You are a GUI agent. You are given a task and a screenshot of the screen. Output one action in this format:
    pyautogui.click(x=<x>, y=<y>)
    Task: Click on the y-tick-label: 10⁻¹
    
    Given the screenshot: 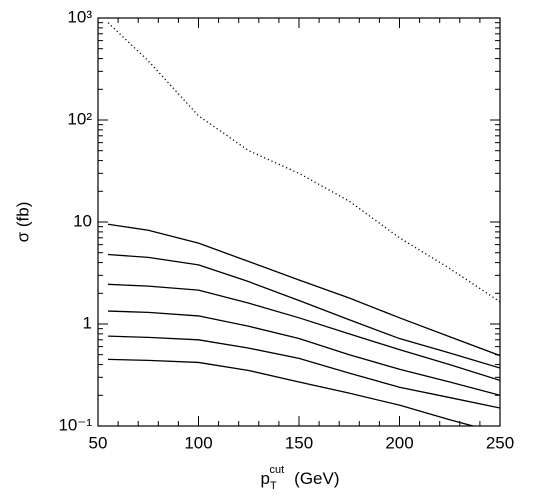 What is the action you would take?
    pyautogui.click(x=75, y=424)
    